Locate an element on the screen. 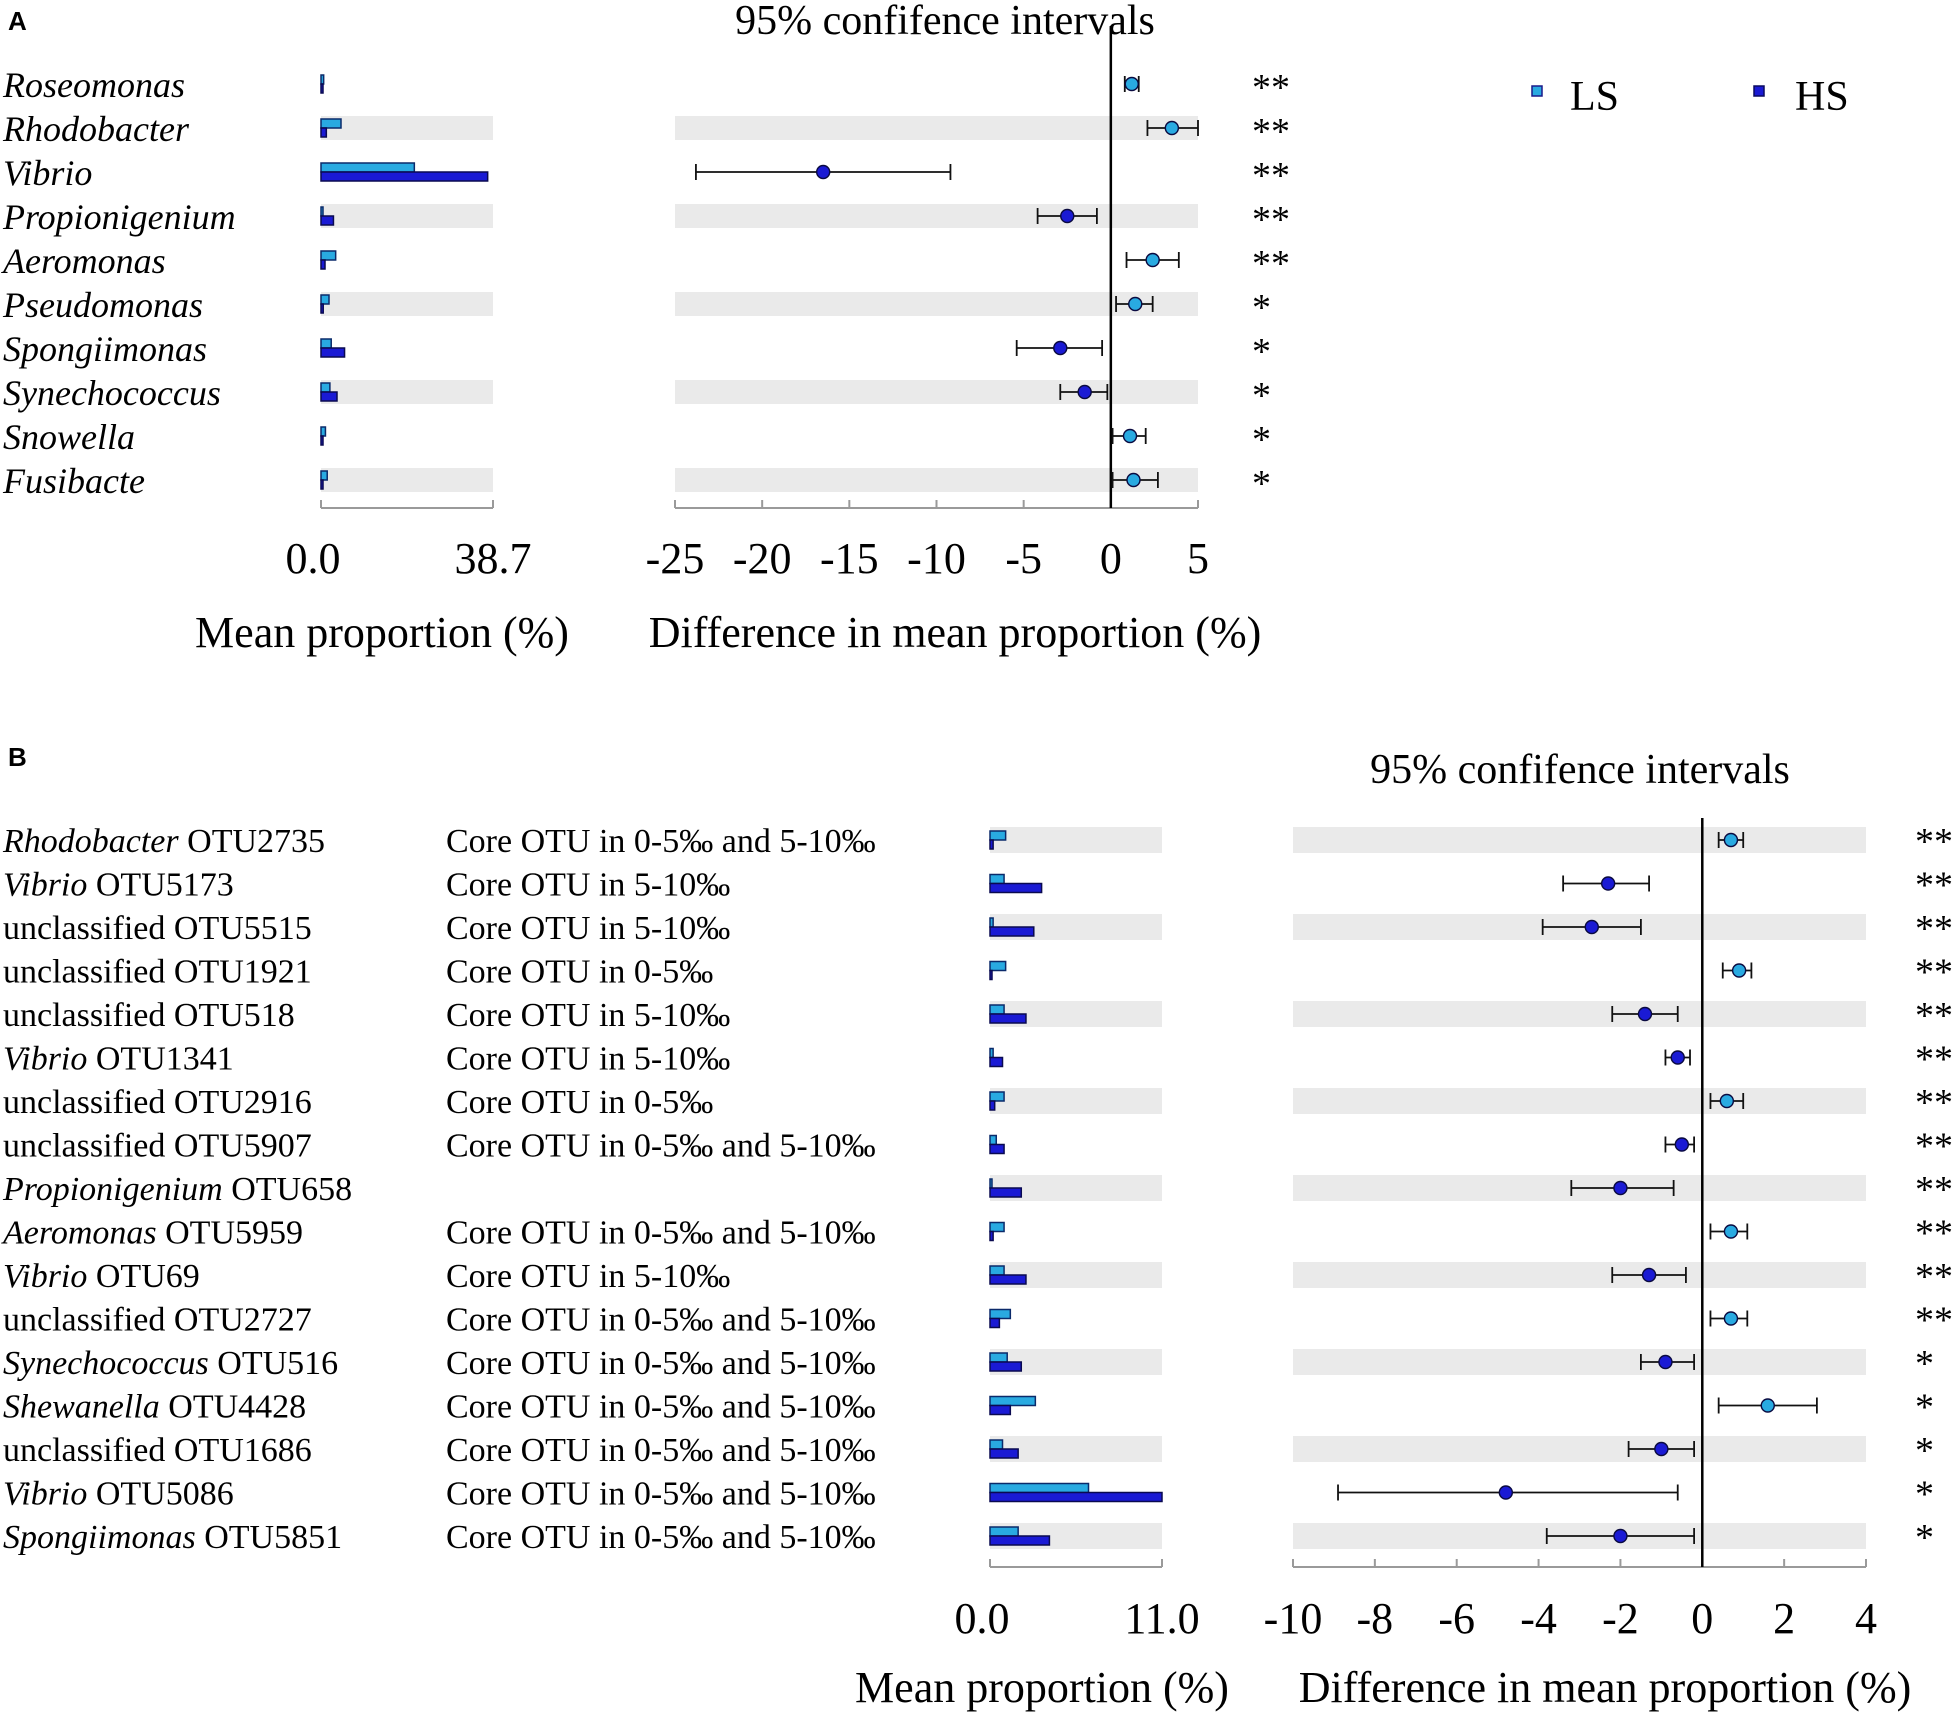 The height and width of the screenshot is (1722, 1955). diff-tick-label: -6 is located at coordinates (1456, 1618).